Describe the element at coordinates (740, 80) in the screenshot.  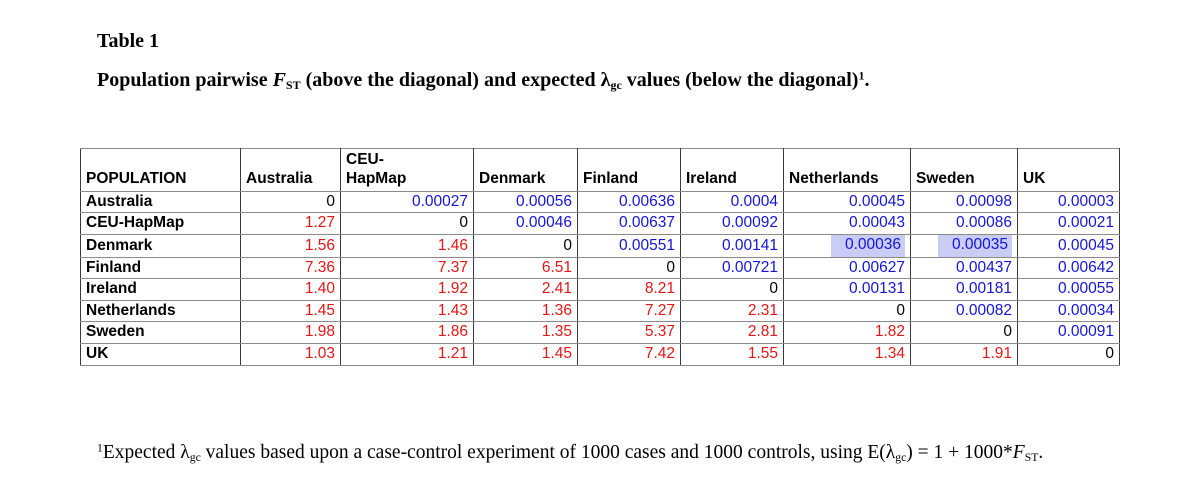
I see `caption-text-tail: values (below the diagonal)` at that location.